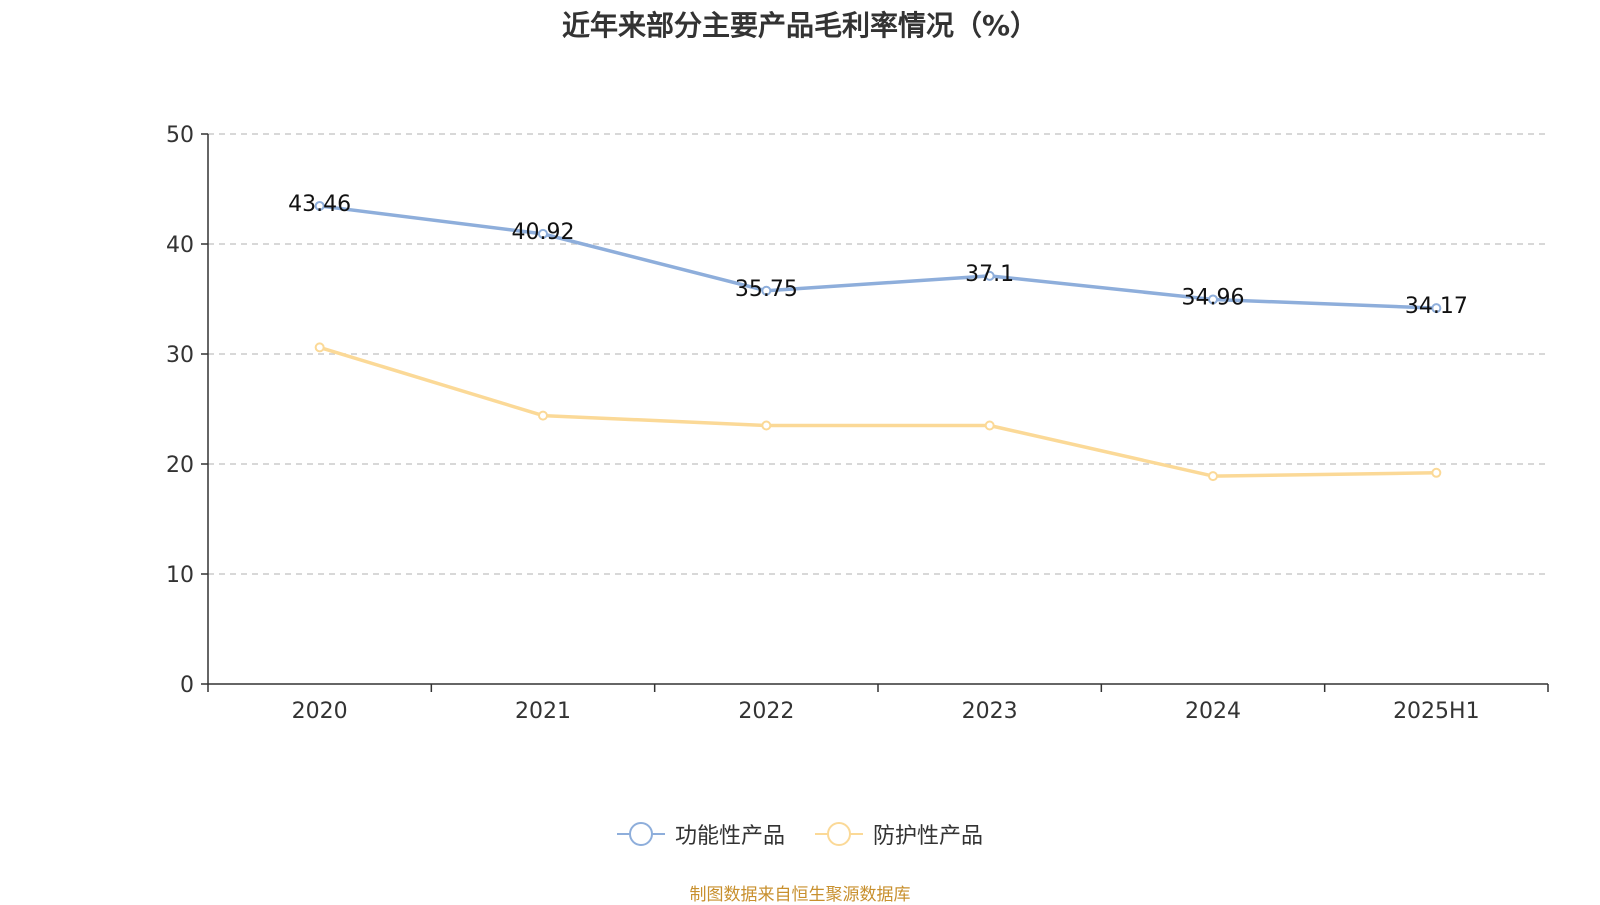  What do you see at coordinates (543, 711) in the screenshot?
I see `x-tick-label: 2021` at bounding box center [543, 711].